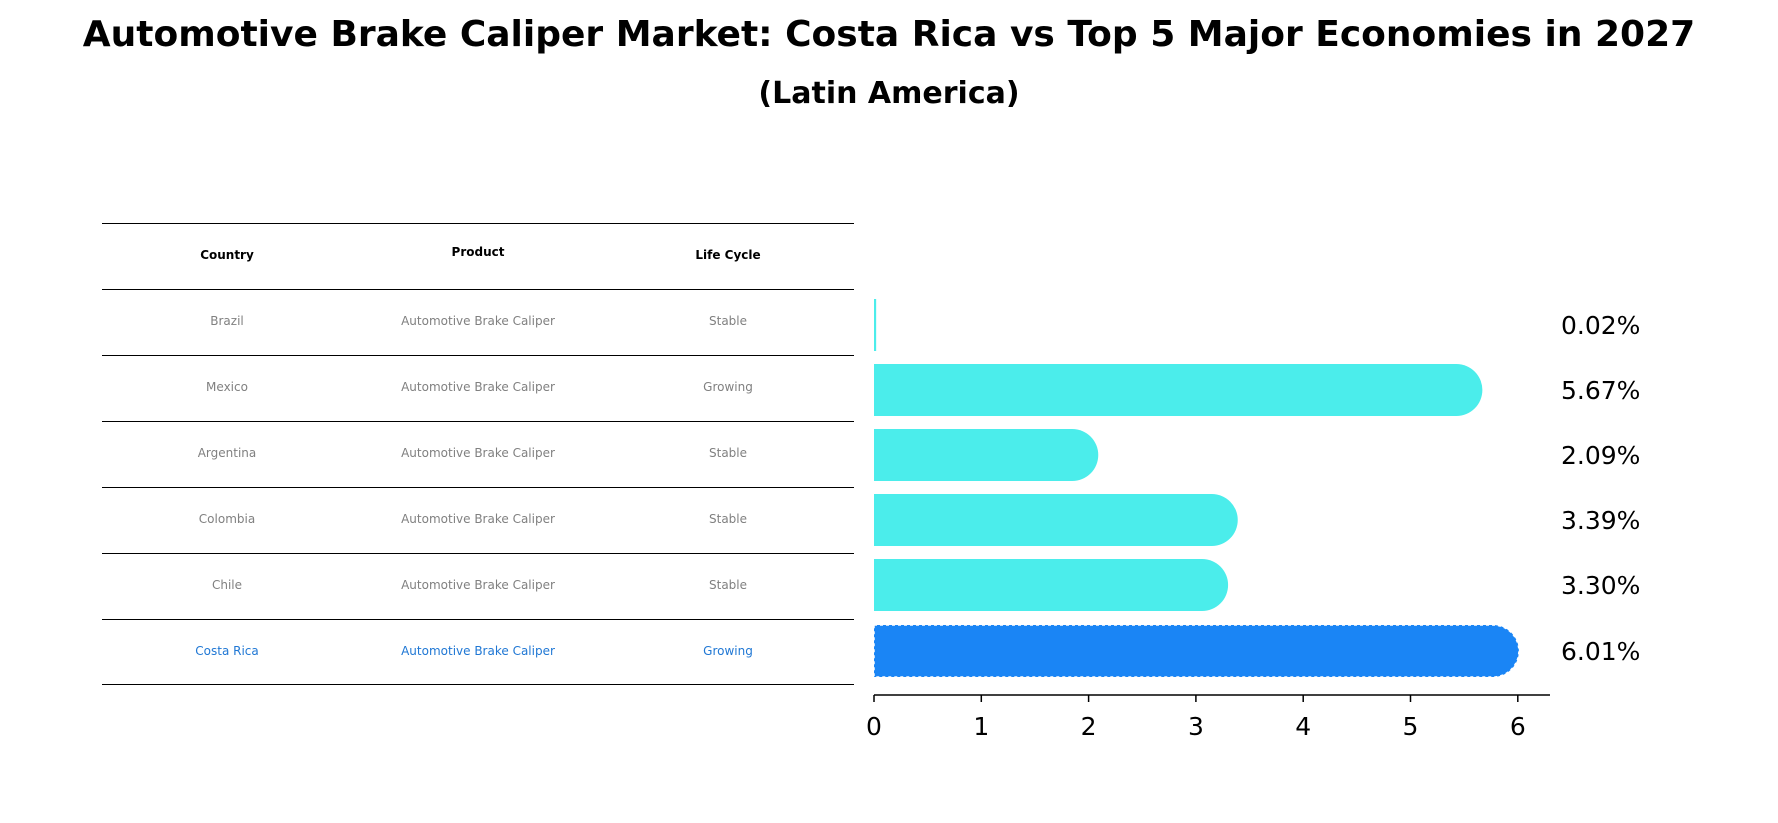 The height and width of the screenshot is (823, 1778). What do you see at coordinates (1600, 585) in the screenshot?
I see `bar-value-label: 3.30%` at bounding box center [1600, 585].